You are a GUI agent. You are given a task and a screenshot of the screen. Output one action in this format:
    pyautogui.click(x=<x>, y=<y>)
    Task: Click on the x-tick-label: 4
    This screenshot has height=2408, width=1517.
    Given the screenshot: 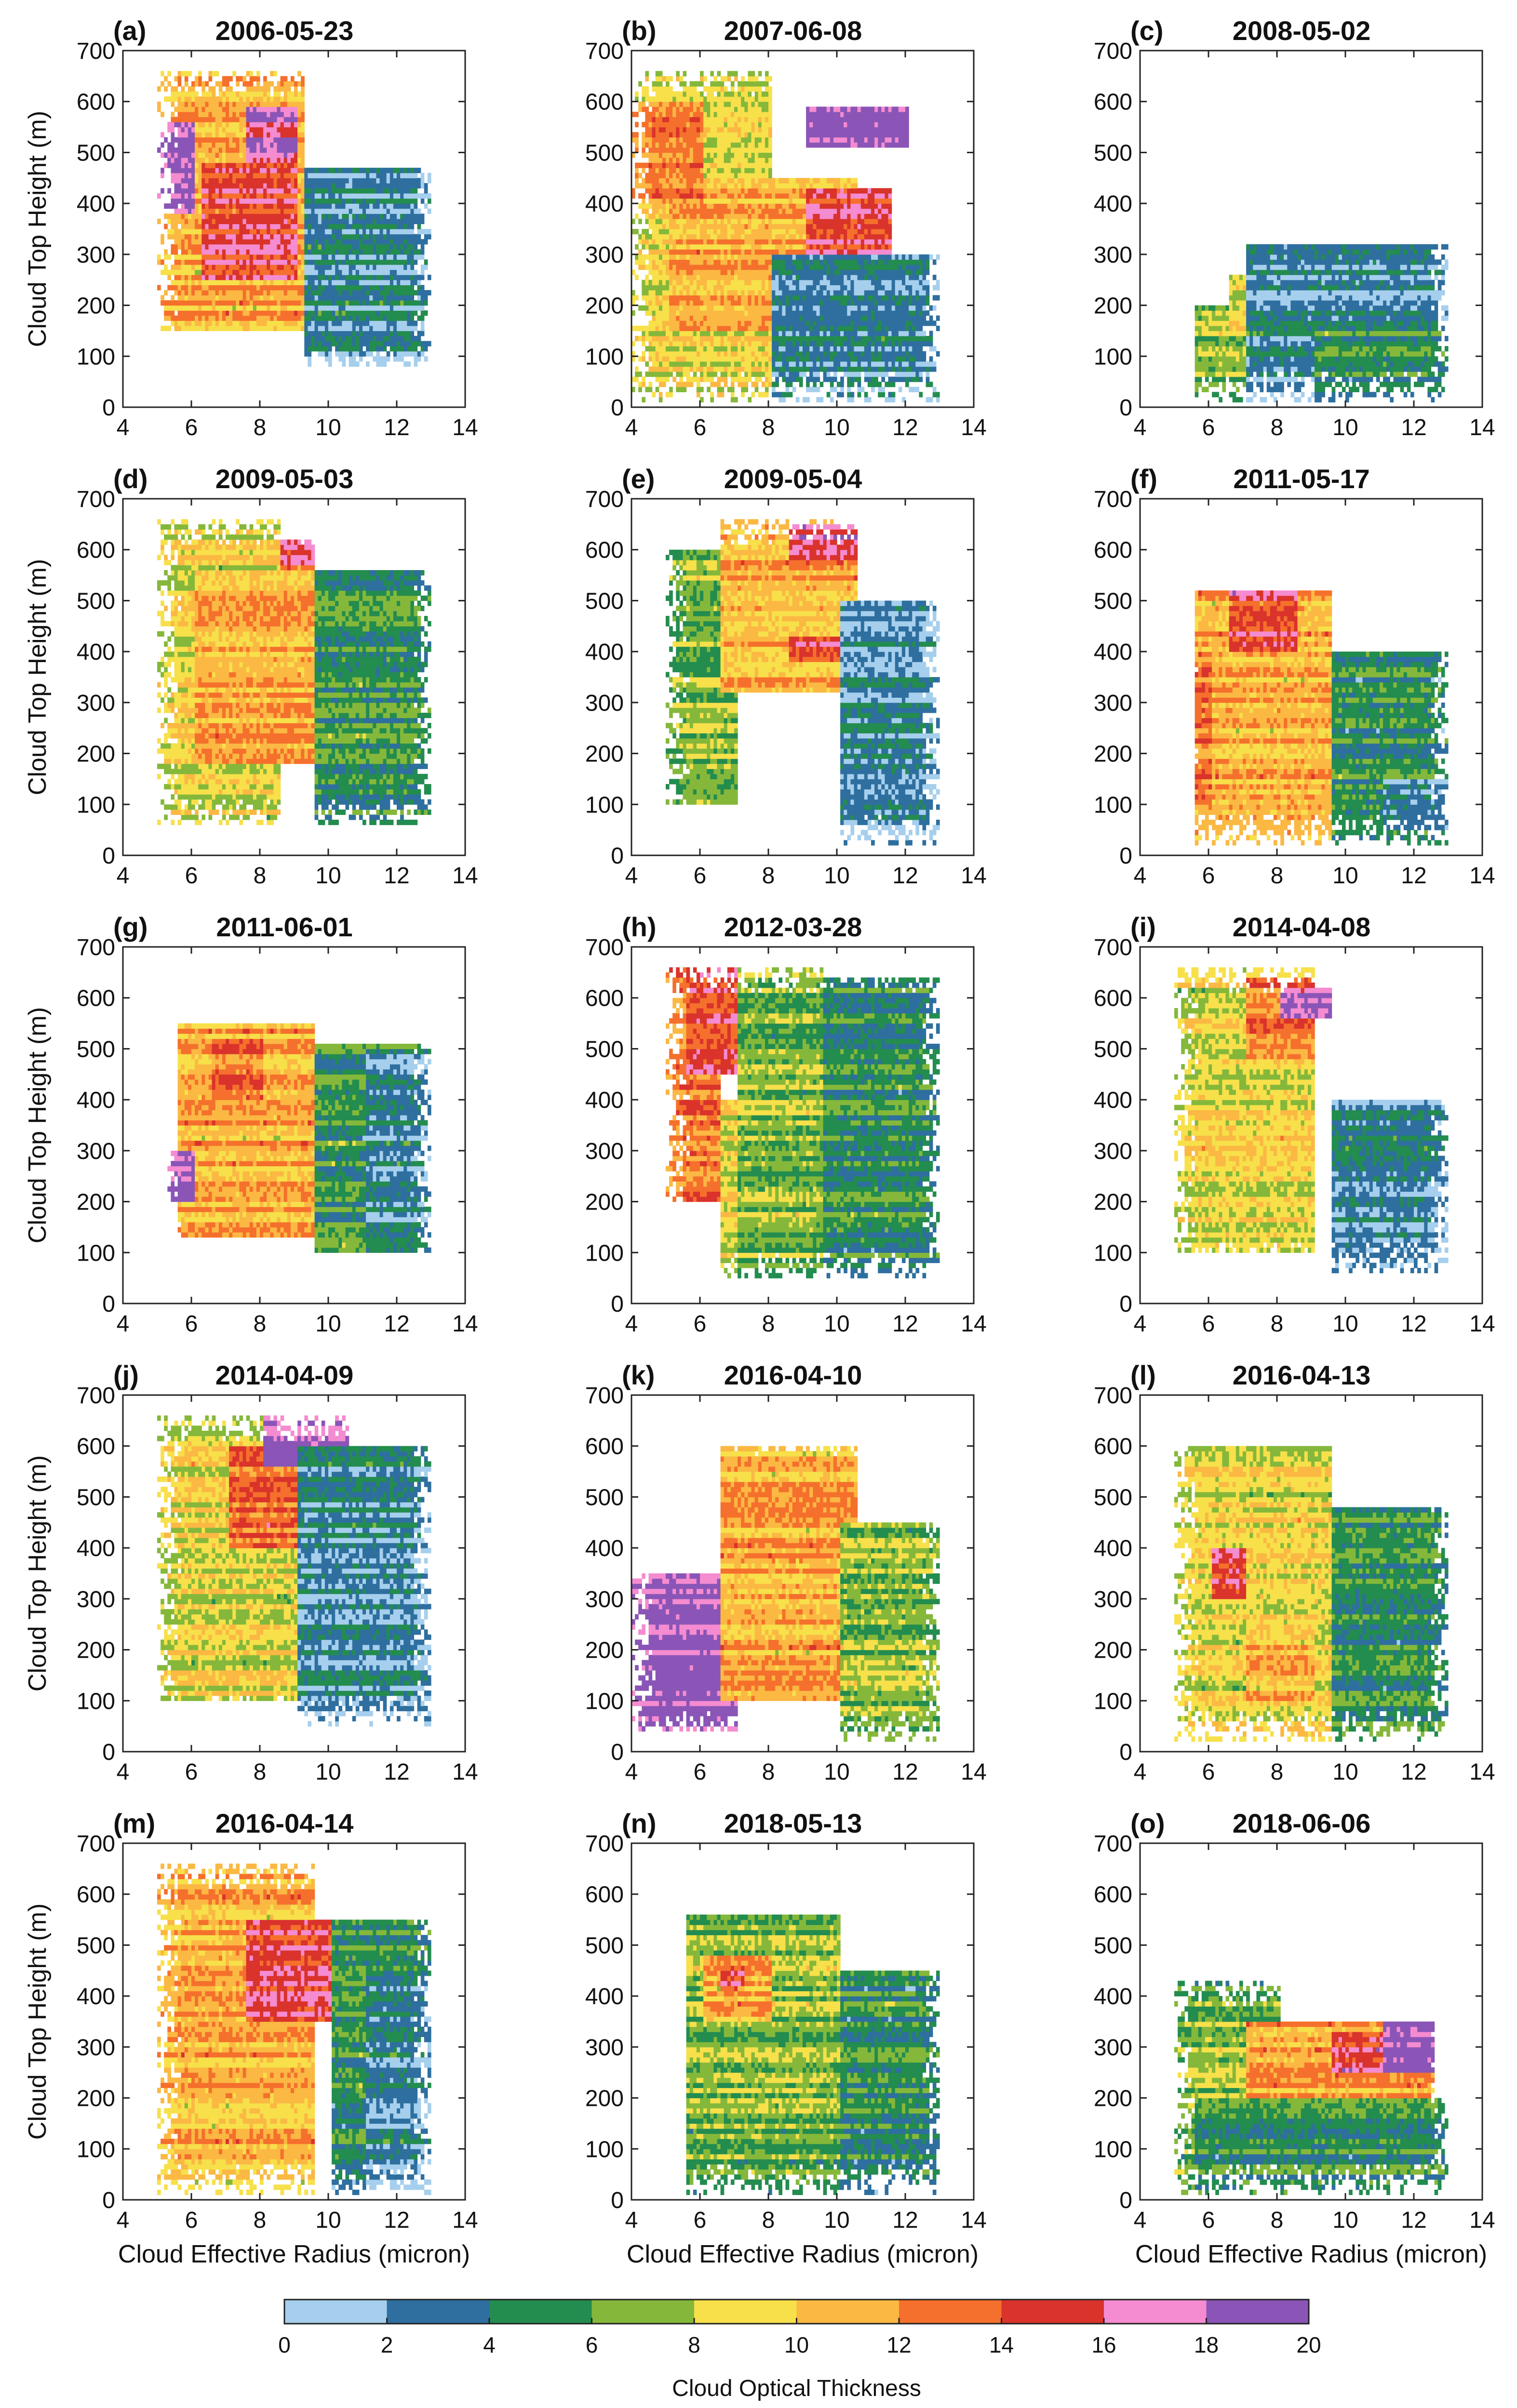 What is the action you would take?
    pyautogui.click(x=124, y=427)
    